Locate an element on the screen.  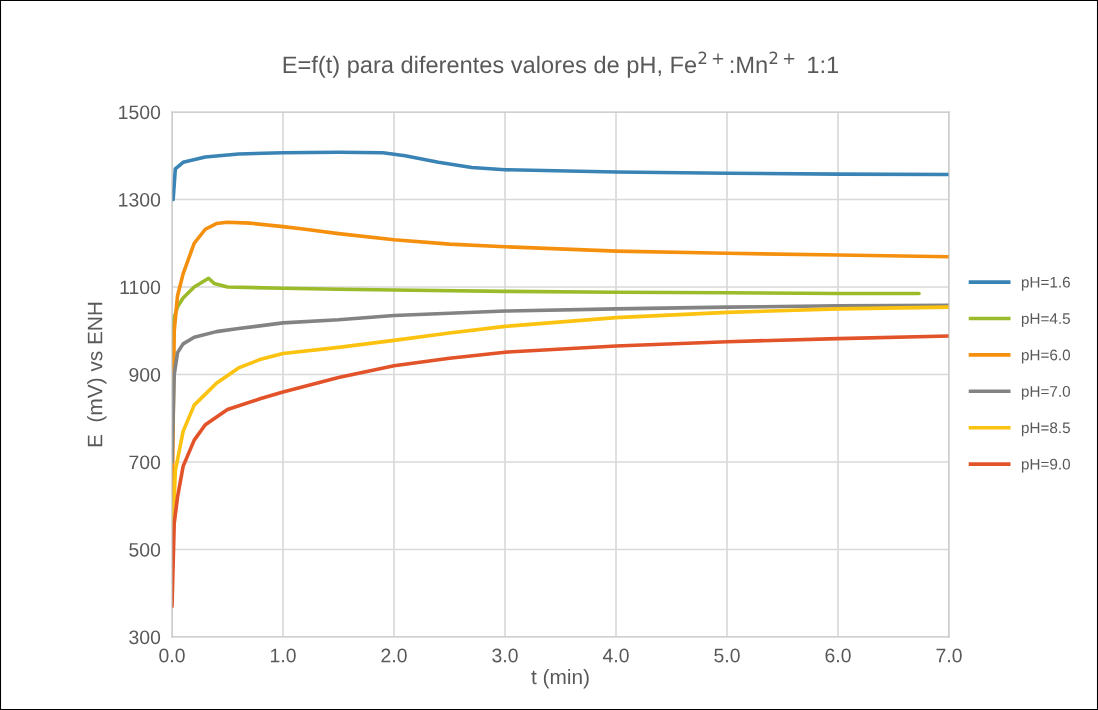
x-tick-label: 5.0 is located at coordinates (727, 655).